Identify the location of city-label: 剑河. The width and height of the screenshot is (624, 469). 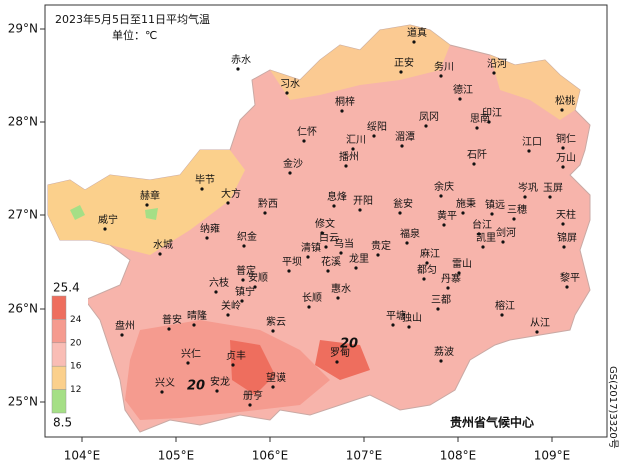
(506, 232).